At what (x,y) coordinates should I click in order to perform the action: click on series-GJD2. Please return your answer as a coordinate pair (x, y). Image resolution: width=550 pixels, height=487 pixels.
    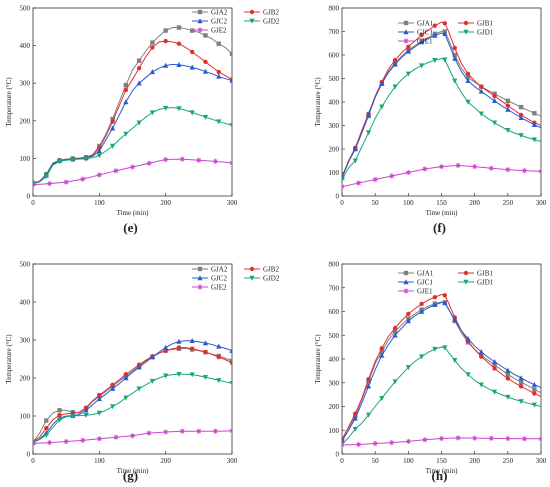
    Looking at the image, I should click on (132, 146).